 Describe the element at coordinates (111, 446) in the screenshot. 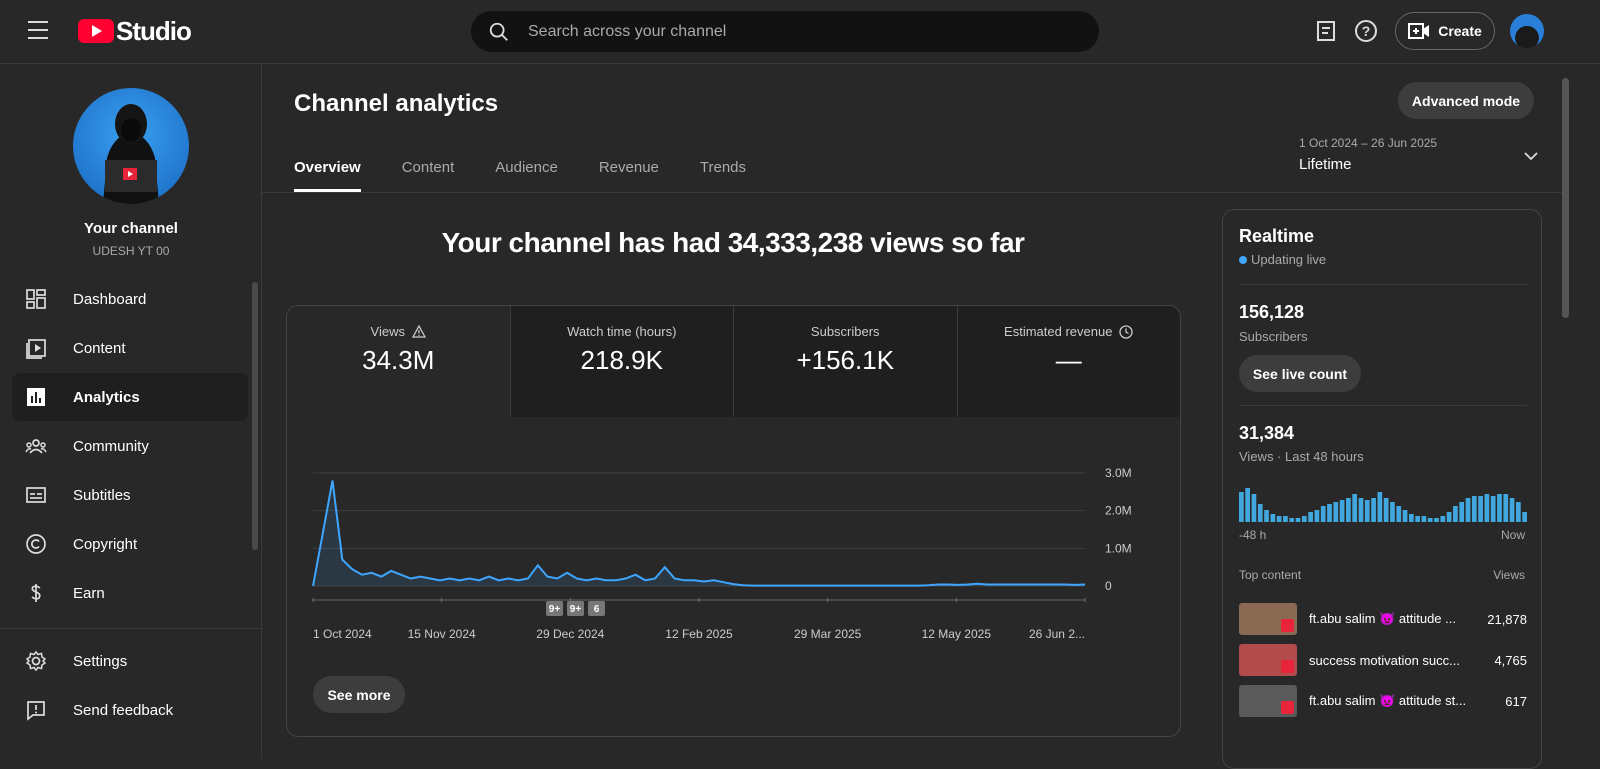

I see `sidebar-item-label: Community` at that location.